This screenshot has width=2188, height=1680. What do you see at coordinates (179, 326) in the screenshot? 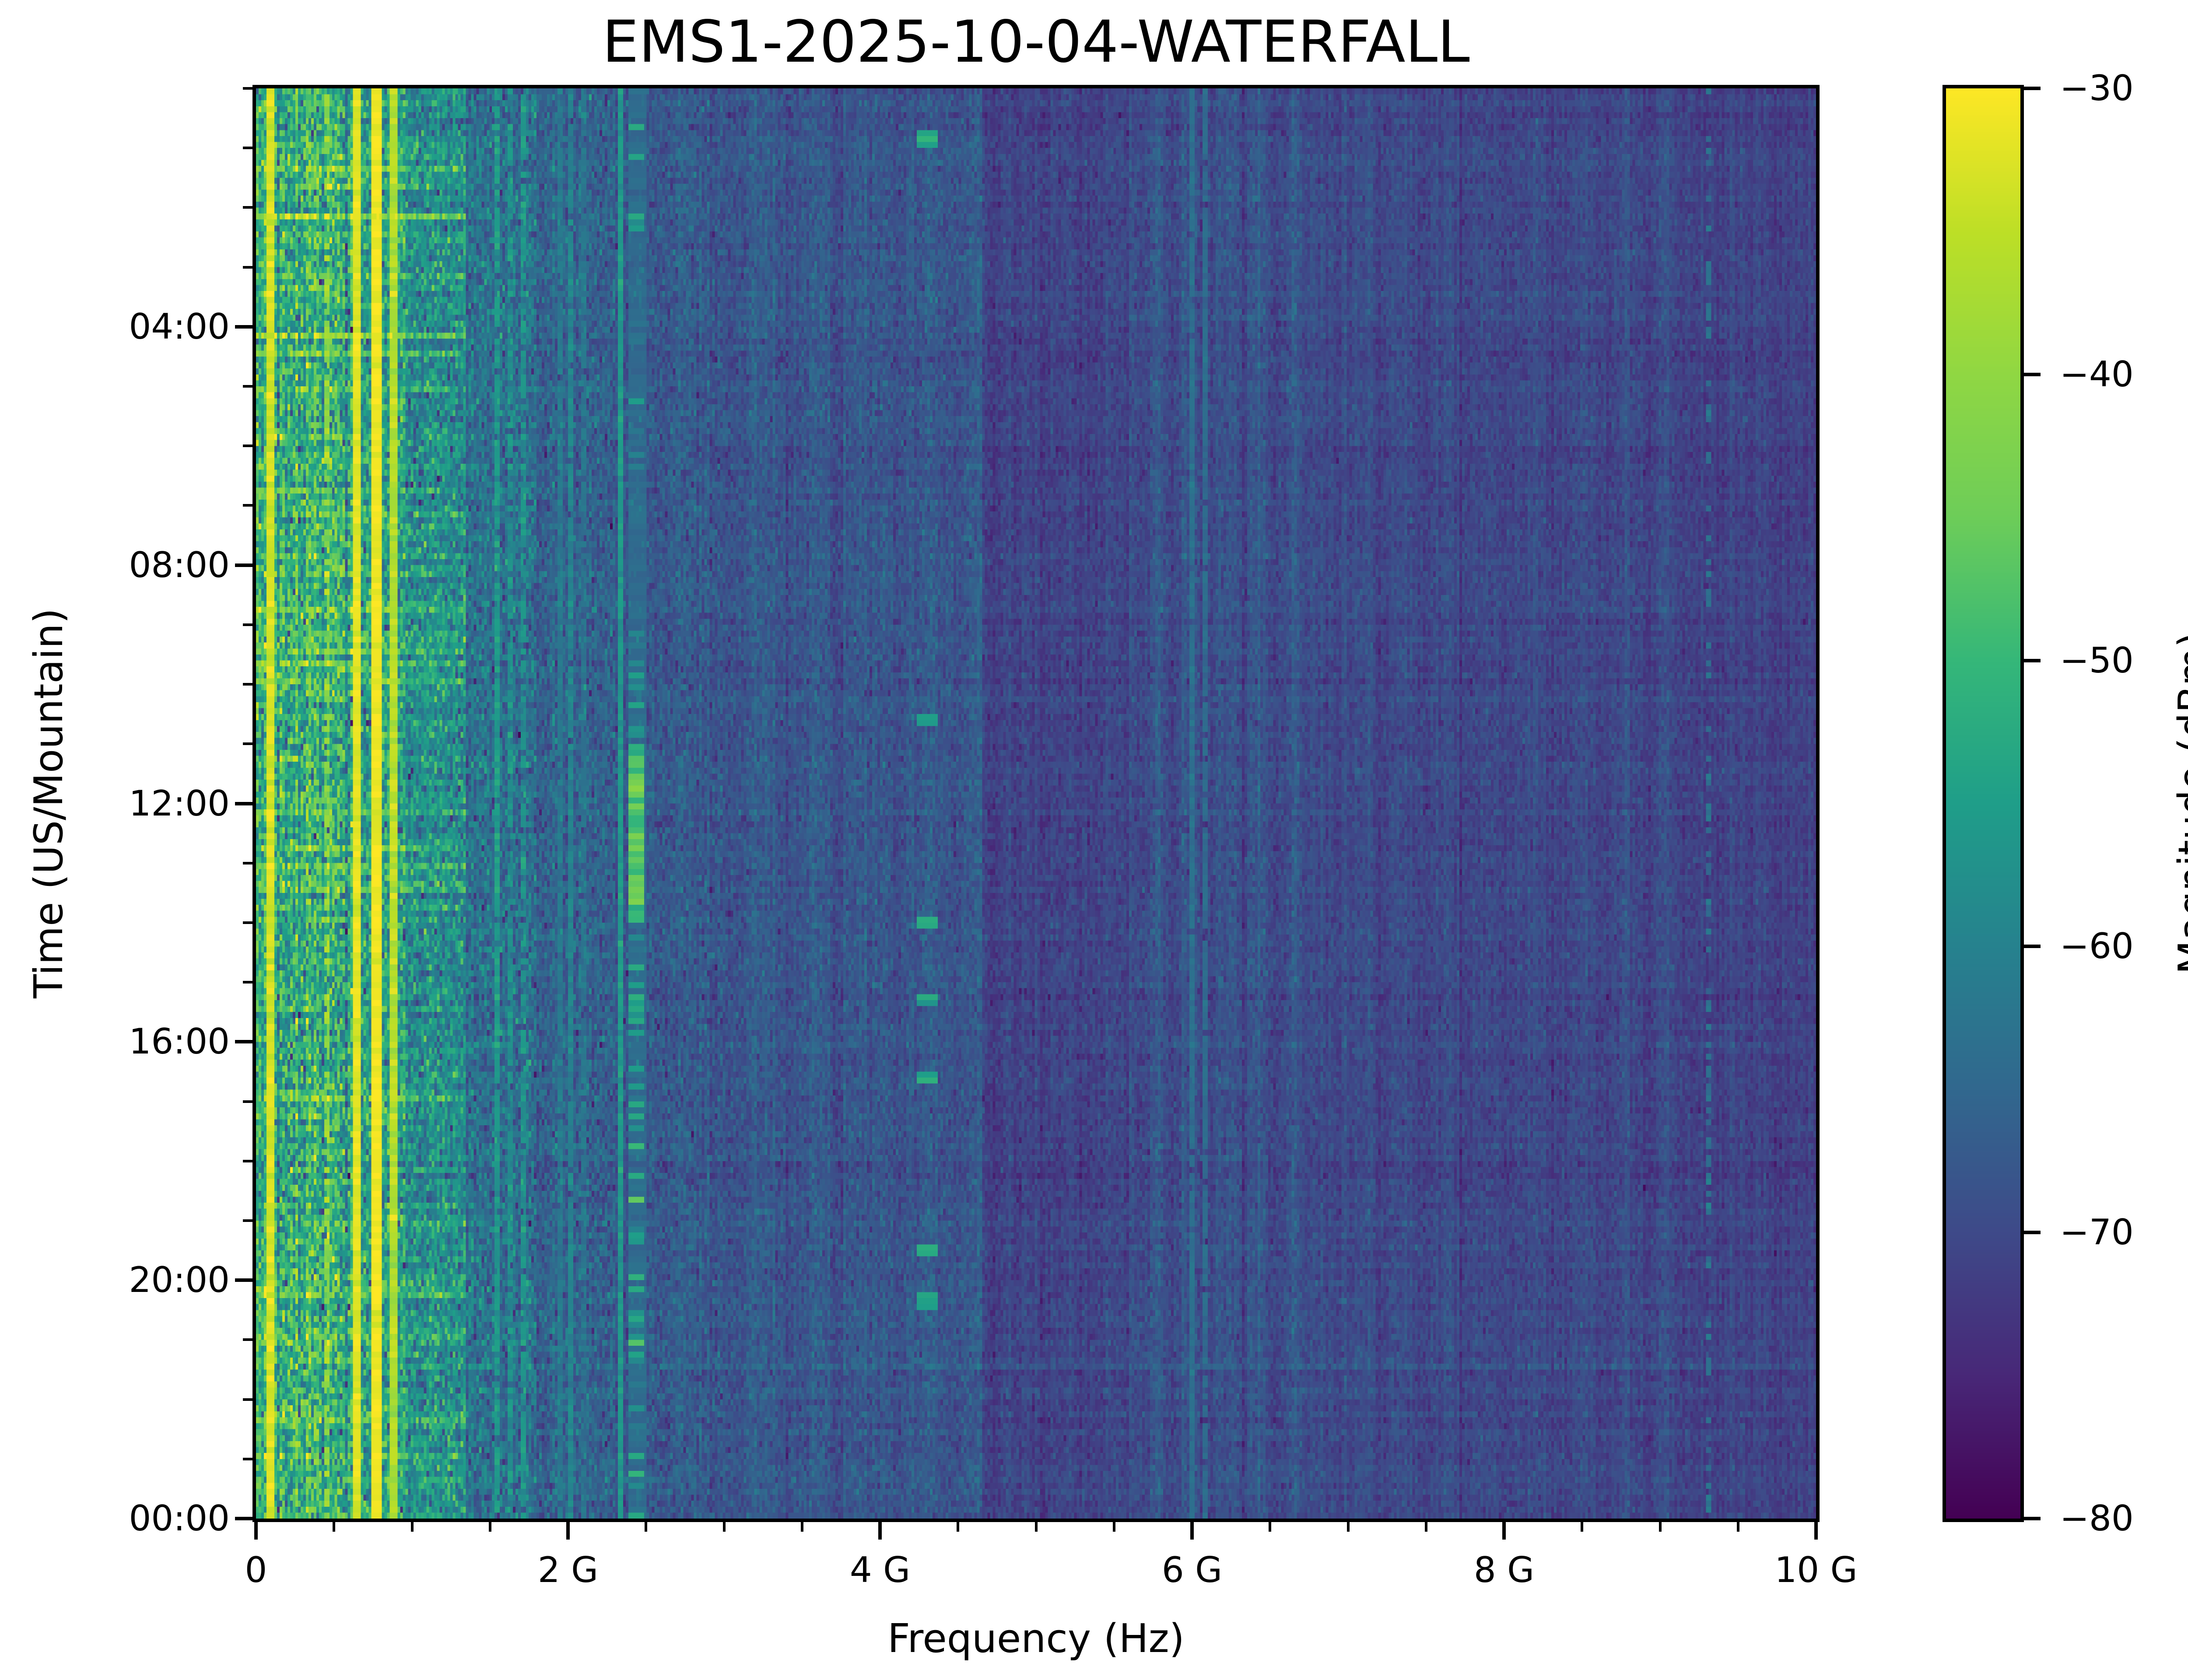
I see `y-tick-label: 04:00` at bounding box center [179, 326].